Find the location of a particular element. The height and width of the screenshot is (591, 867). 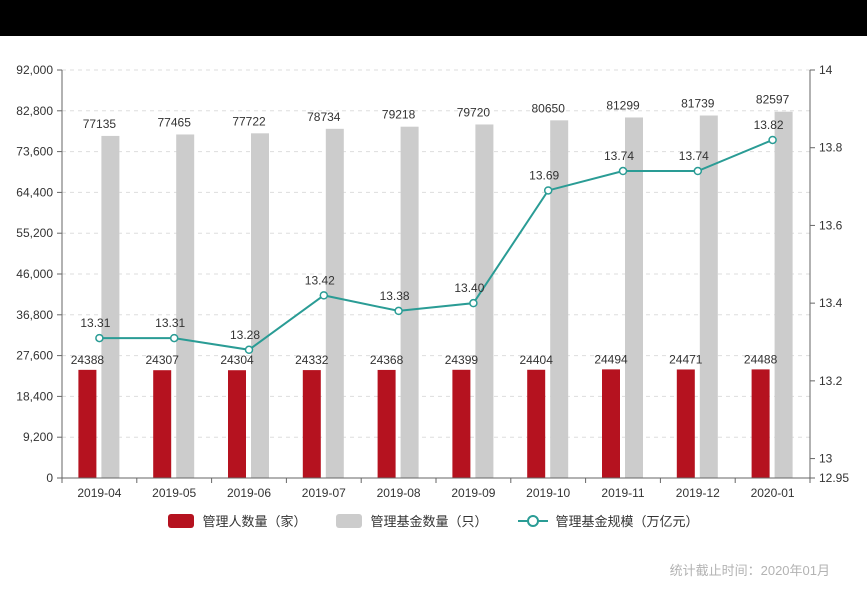

manager-count-label: 24368 is located at coordinates (387, 360).